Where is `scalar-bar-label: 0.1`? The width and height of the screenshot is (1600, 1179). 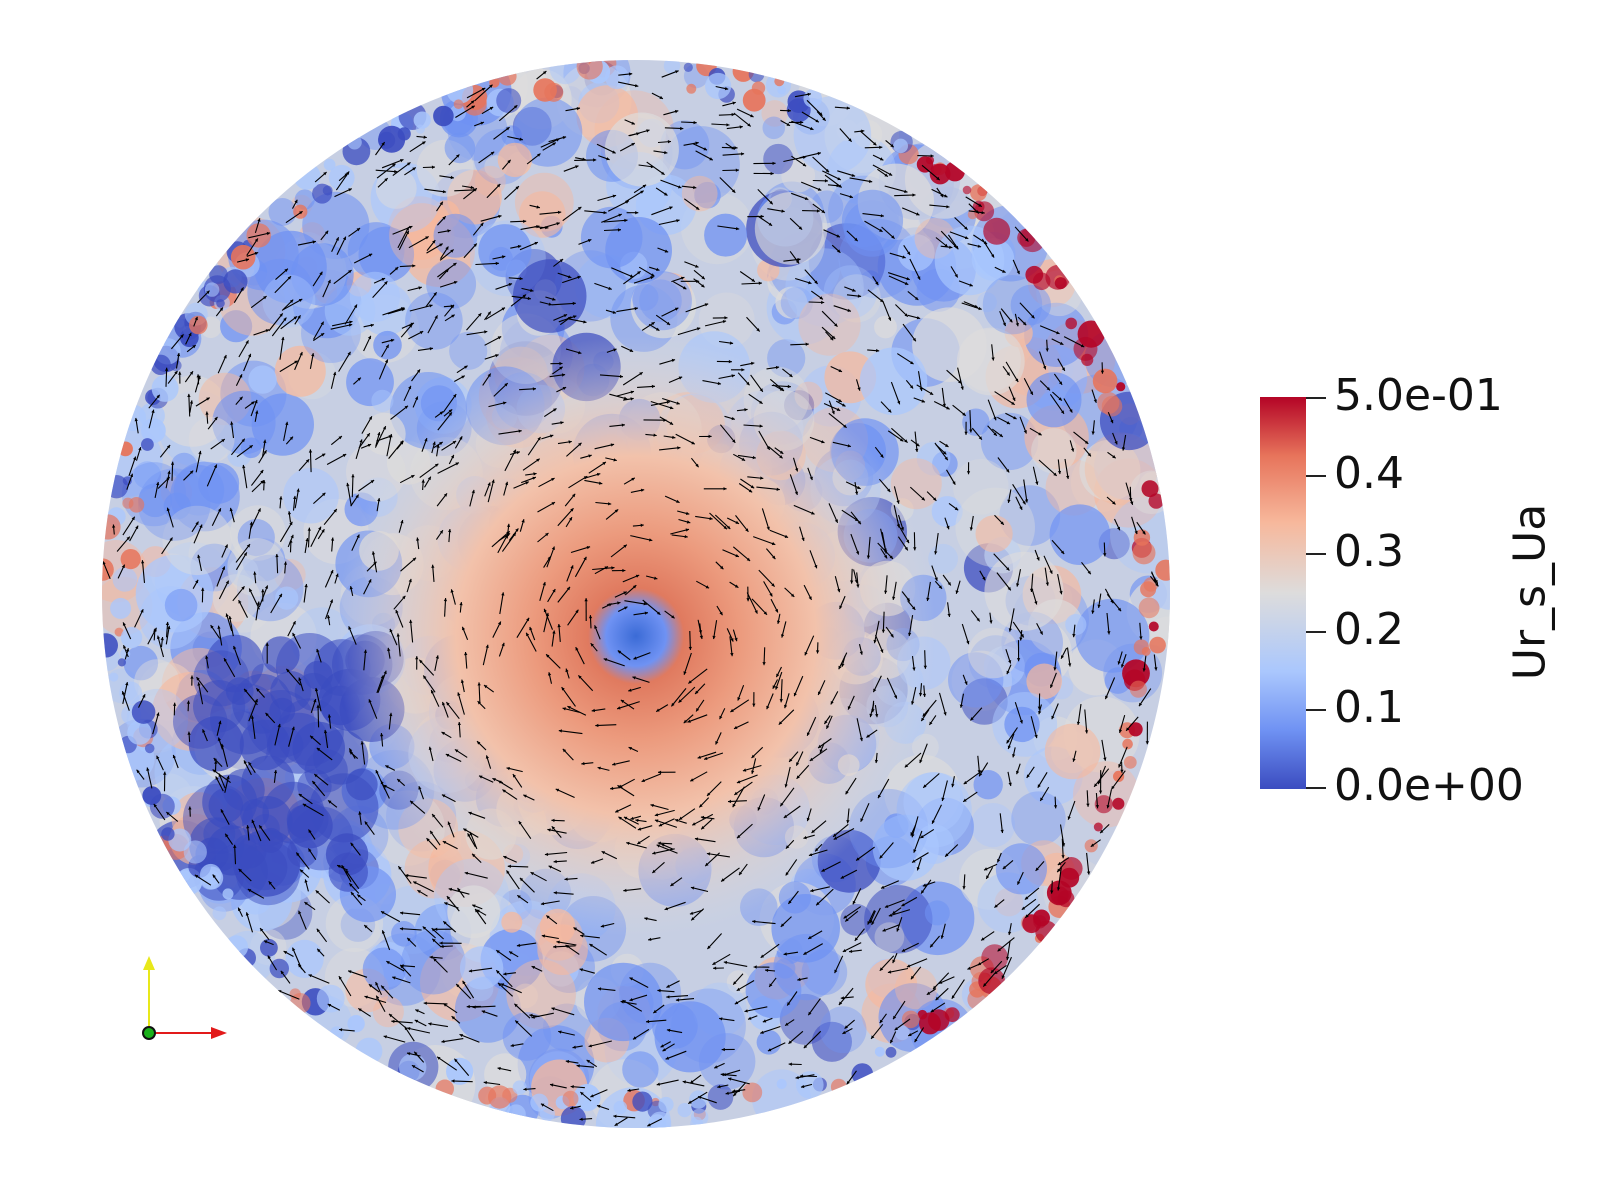 scalar-bar-label: 0.1 is located at coordinates (1369, 707).